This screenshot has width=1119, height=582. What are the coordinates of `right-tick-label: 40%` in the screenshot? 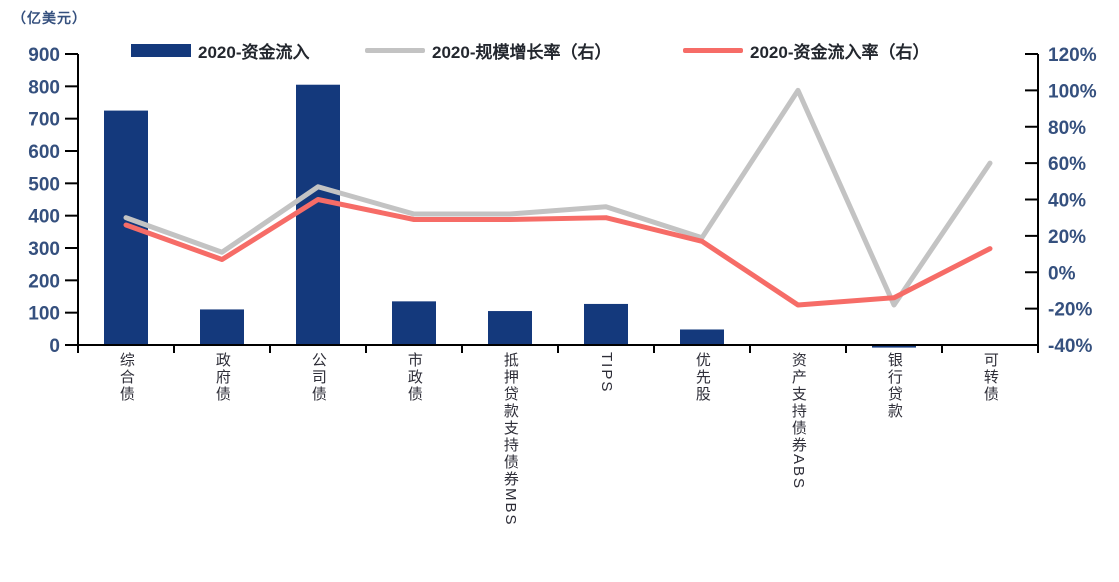 It's located at (1067, 201).